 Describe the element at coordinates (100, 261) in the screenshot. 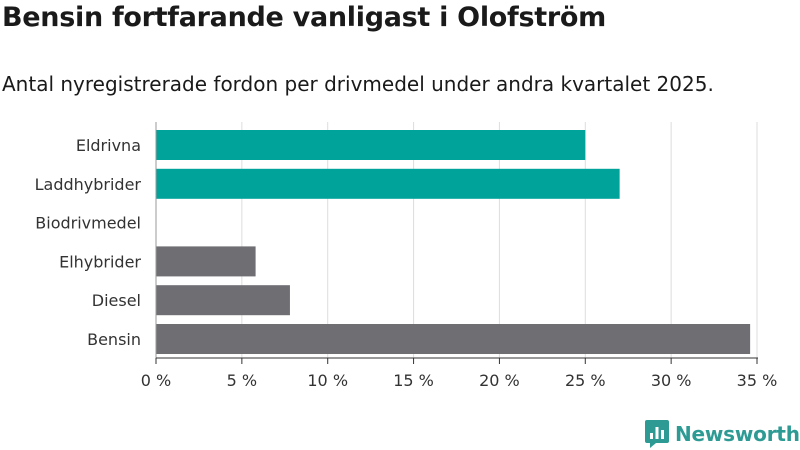

I see `category-label: Elhybrider` at that location.